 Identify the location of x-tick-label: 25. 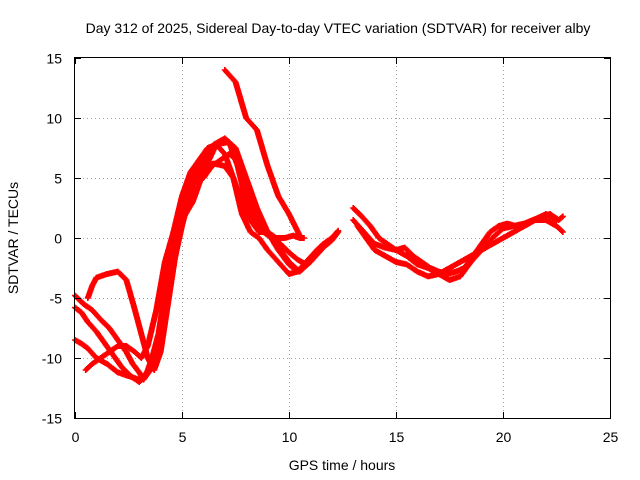
(611, 437).